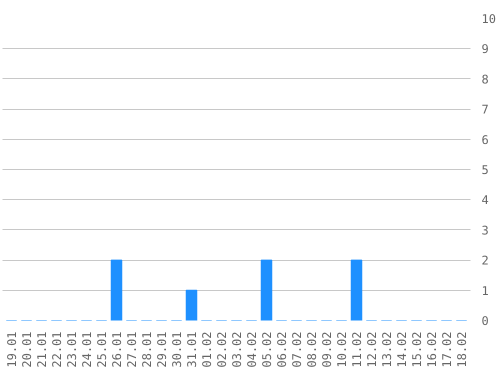 Image resolution: width=498 pixels, height=370 pixels. Describe the element at coordinates (207, 350) in the screenshot. I see `x-tick-label: 01.02` at that location.